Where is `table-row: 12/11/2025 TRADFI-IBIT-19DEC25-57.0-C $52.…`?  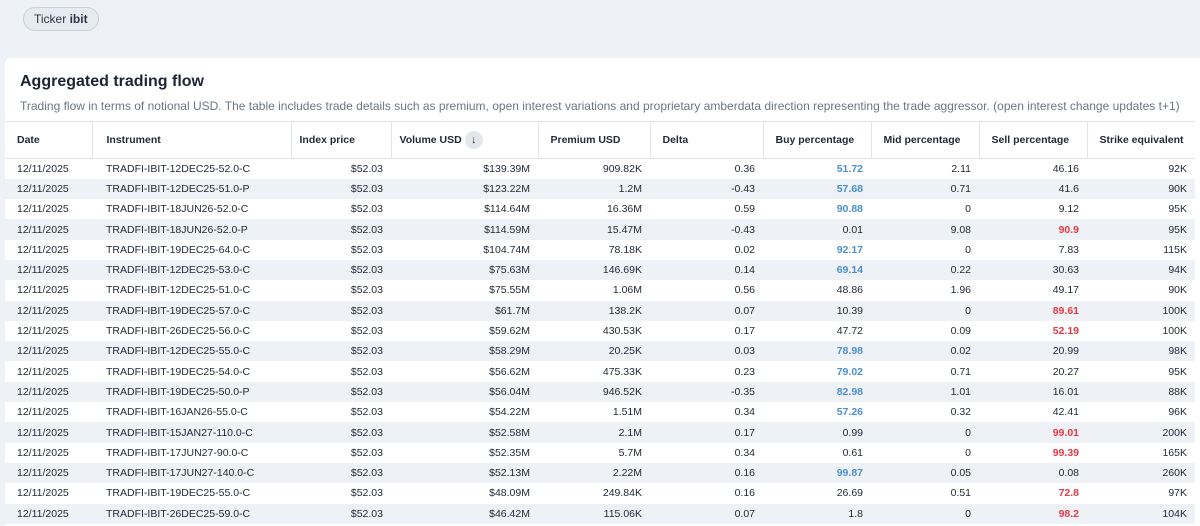
table-row: 12/11/2025 TRADFI-IBIT-19DEC25-57.0-C $52.… is located at coordinates (600, 310).